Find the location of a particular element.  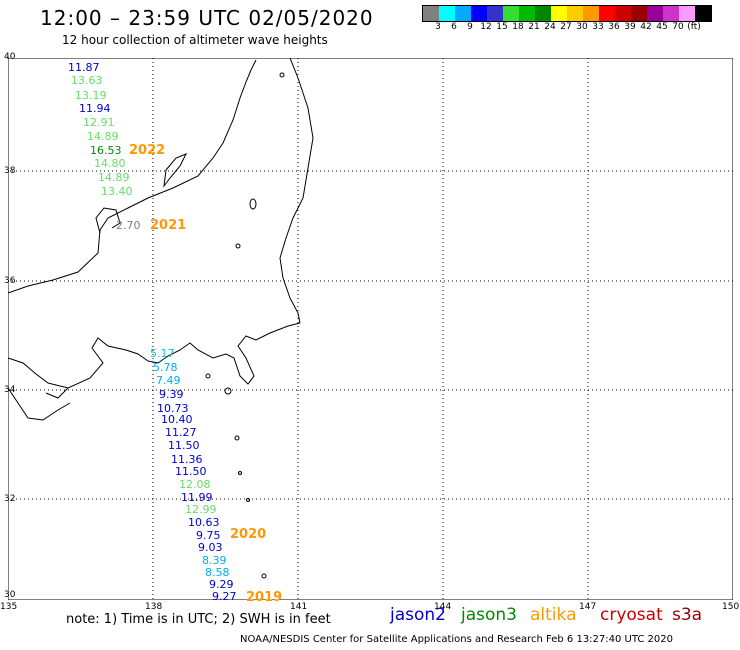

wave-reading: 11.99 is located at coordinates (197, 497).